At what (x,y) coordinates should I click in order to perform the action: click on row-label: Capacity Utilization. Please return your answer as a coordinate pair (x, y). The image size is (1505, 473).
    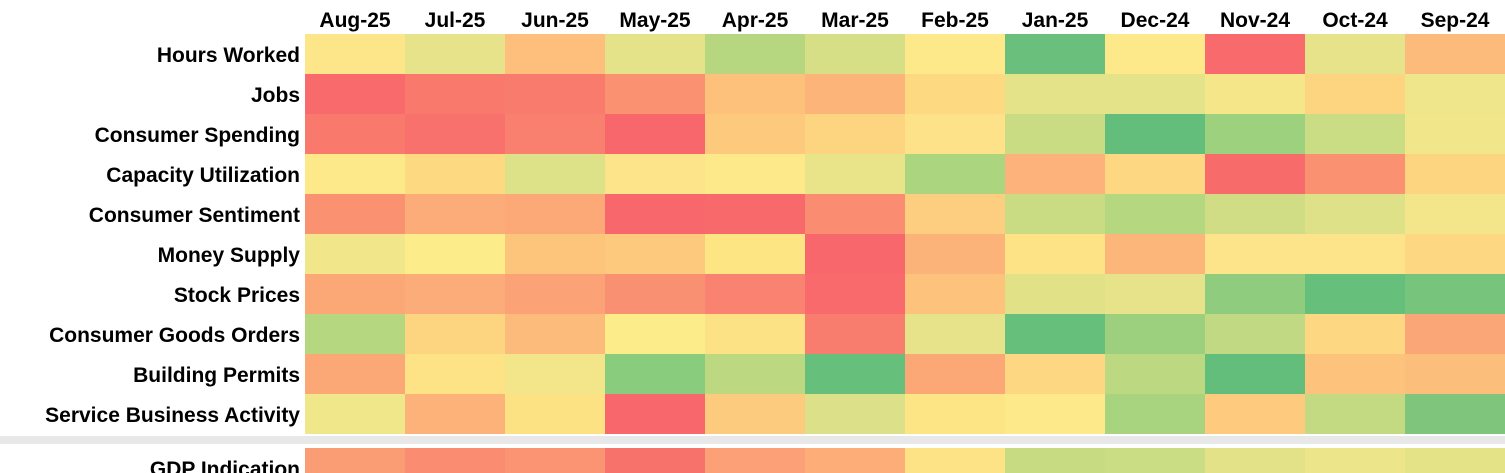
    Looking at the image, I should click on (203, 175).